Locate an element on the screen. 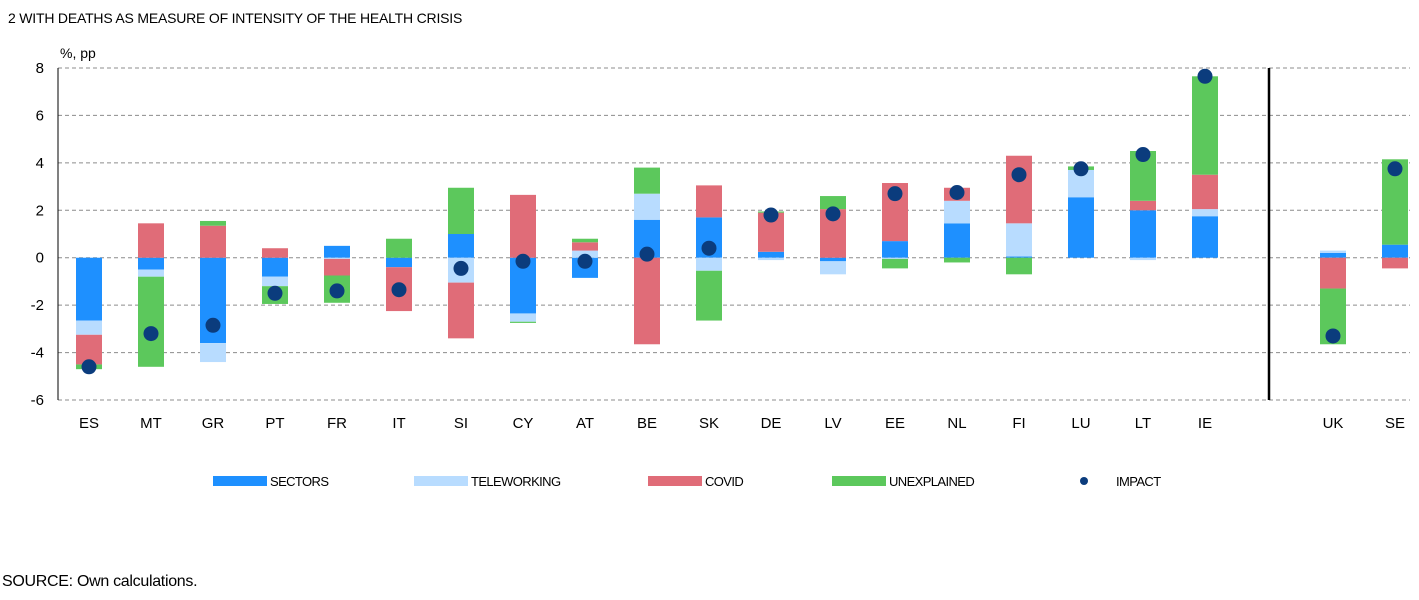 The image size is (1419, 600). bar-covid-si is located at coordinates (461, 310).